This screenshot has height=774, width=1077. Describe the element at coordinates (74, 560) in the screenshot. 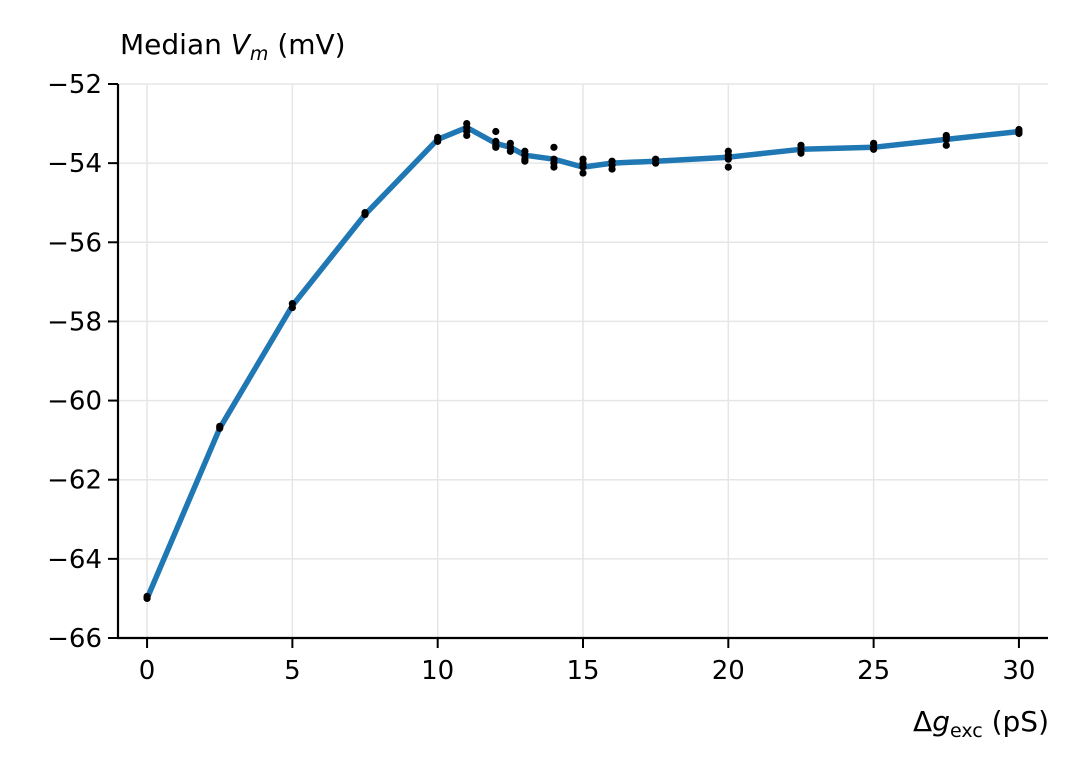

I see `y-tick-label: −64` at that location.